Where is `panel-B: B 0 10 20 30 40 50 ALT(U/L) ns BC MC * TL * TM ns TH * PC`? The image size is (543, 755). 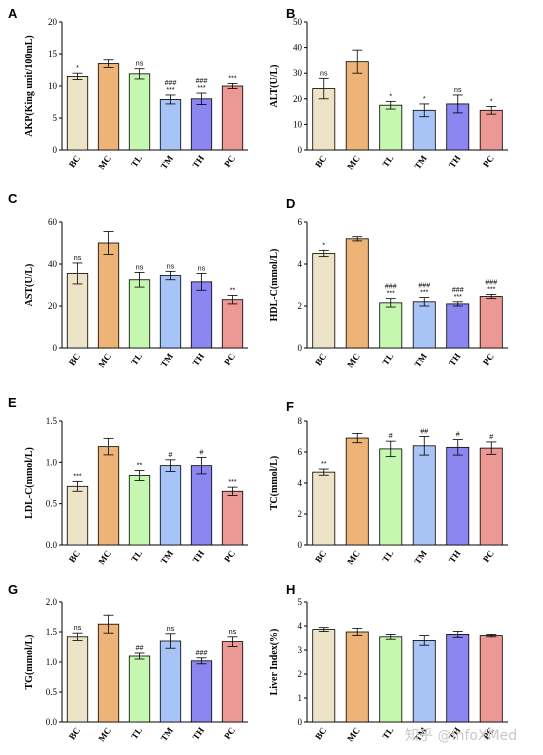
panel-B: B 0 10 20 30 40 50 ALT(U/L) ns BC MC * TL * TM ns TH * PC is located at coordinates (388, 88).